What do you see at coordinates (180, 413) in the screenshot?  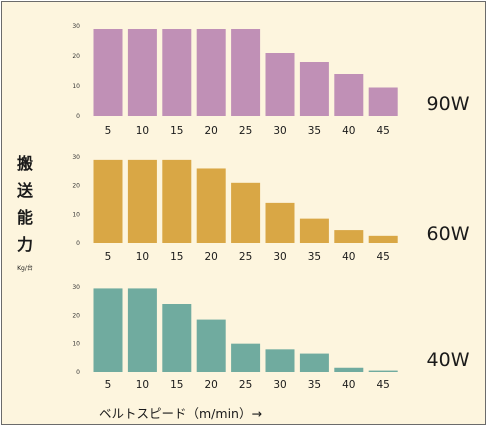 I see `x-axis-title: ベルトスピード（m/min）→` at bounding box center [180, 413].